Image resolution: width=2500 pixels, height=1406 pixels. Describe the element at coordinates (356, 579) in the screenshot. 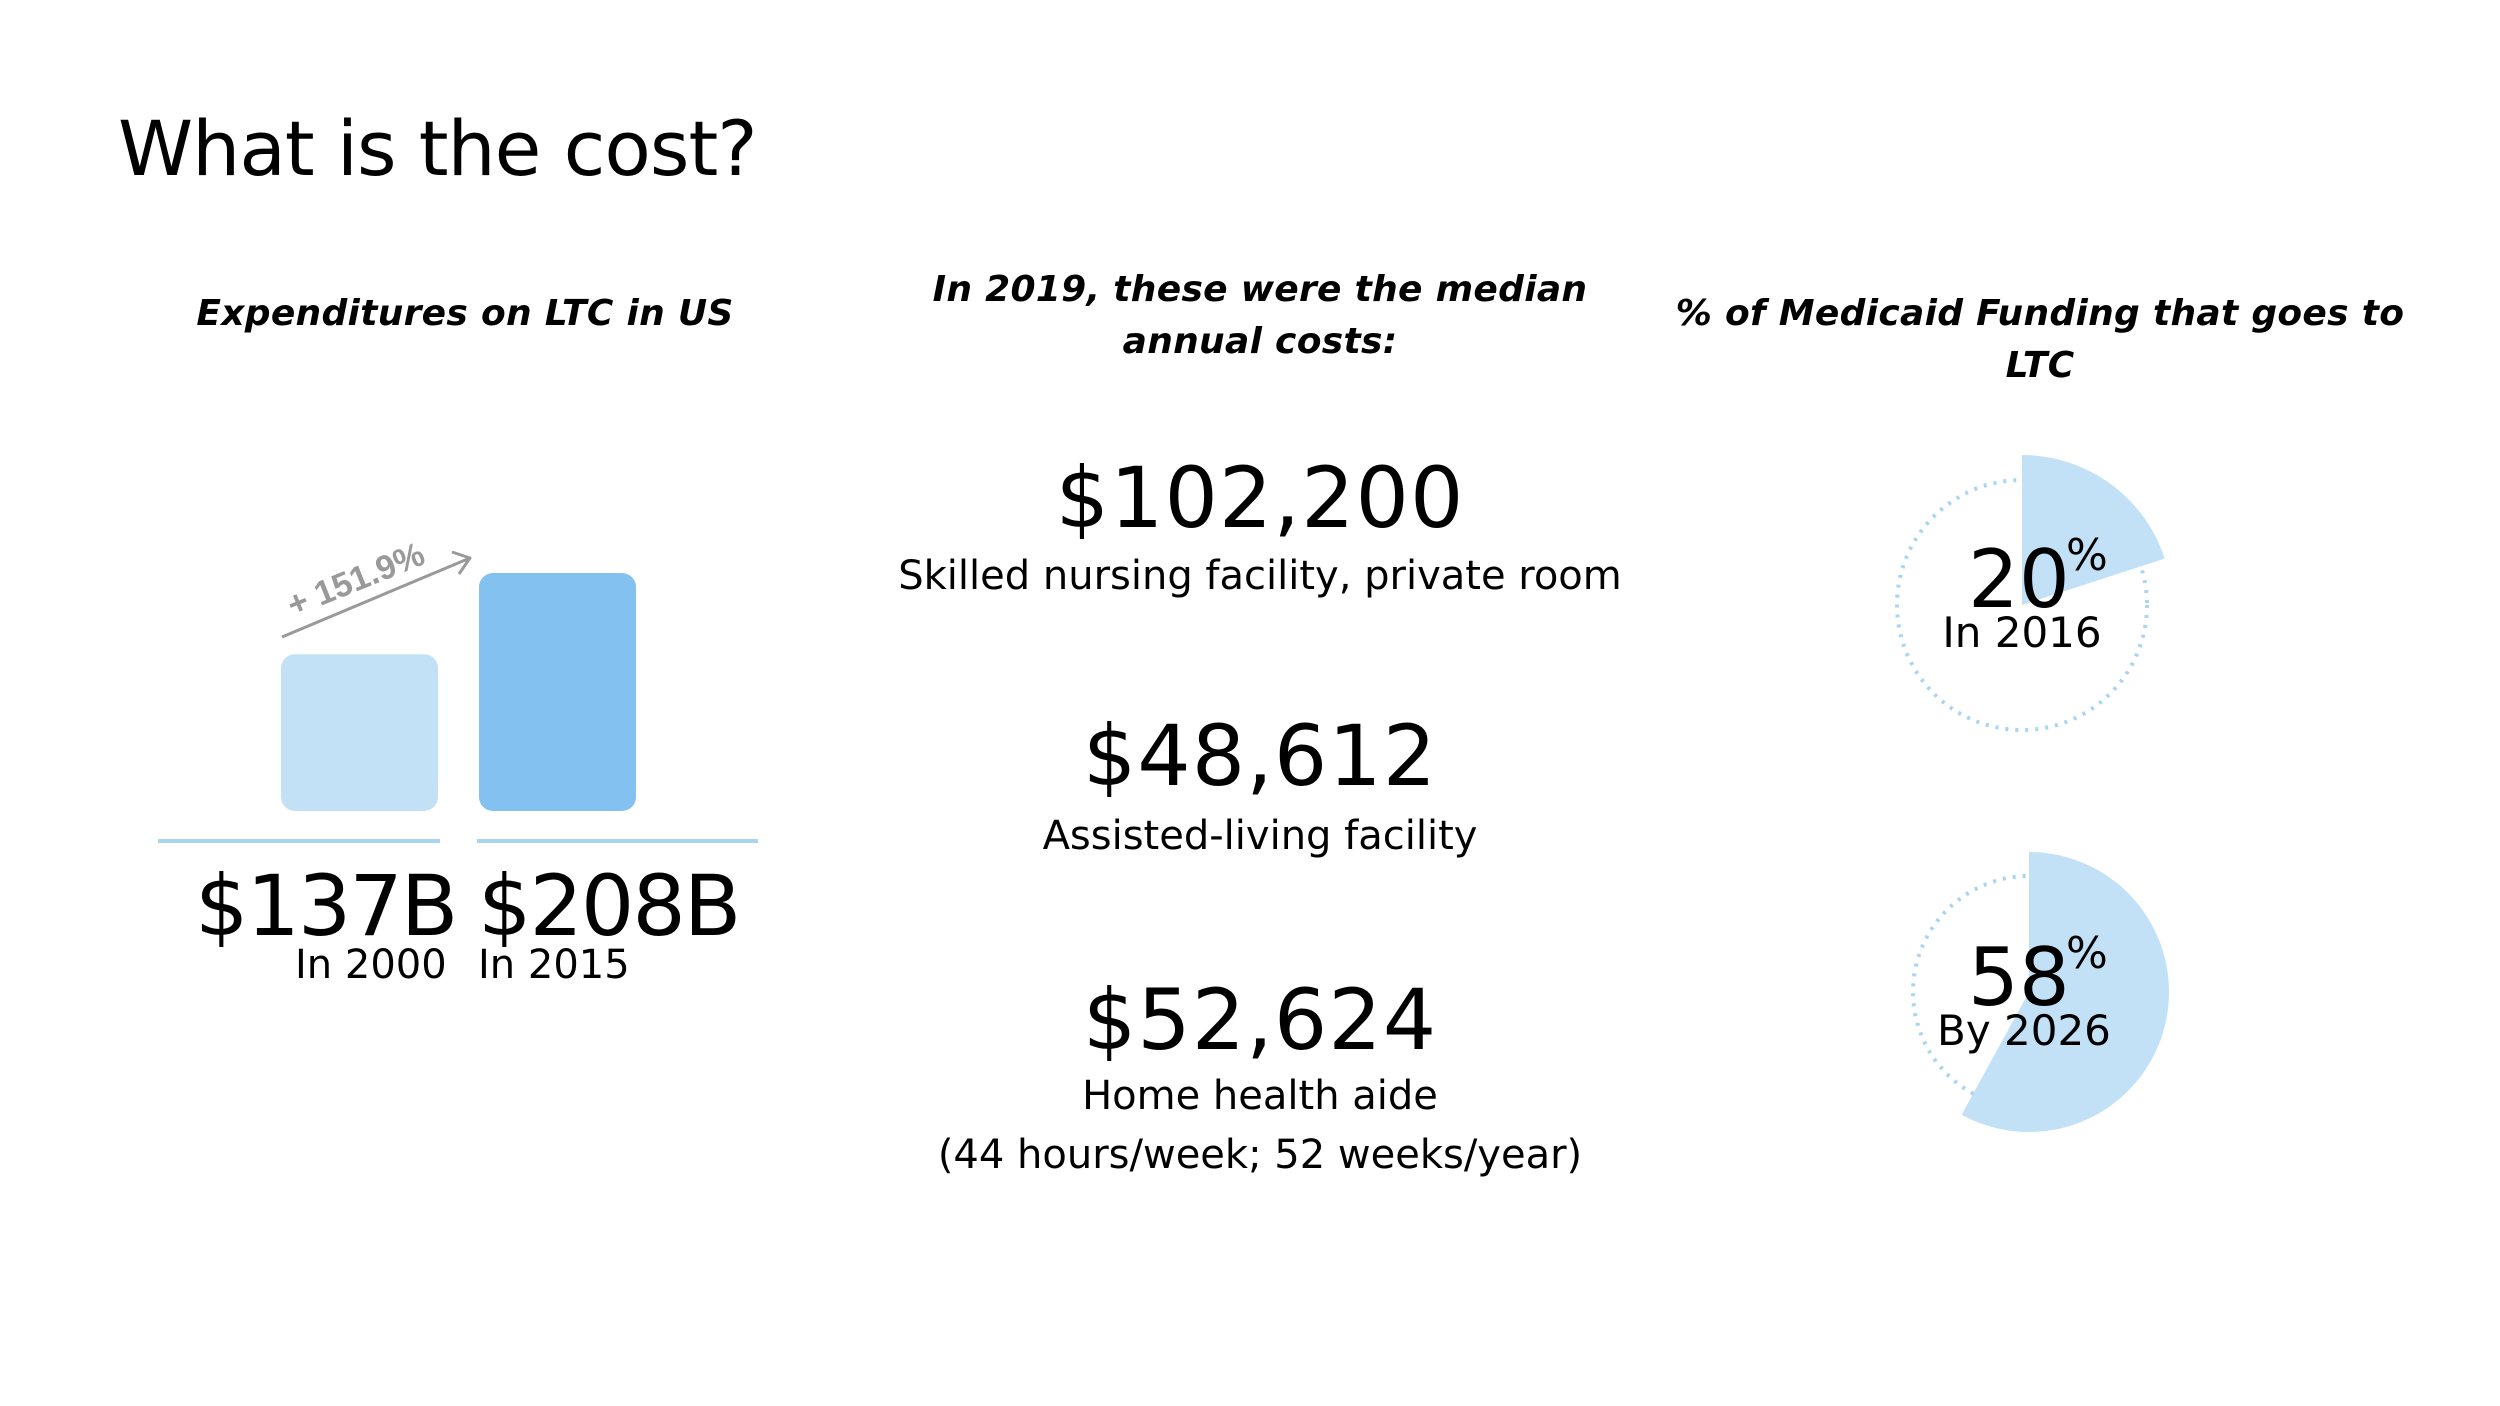

I see `growth-annotation: + 151.9%` at that location.